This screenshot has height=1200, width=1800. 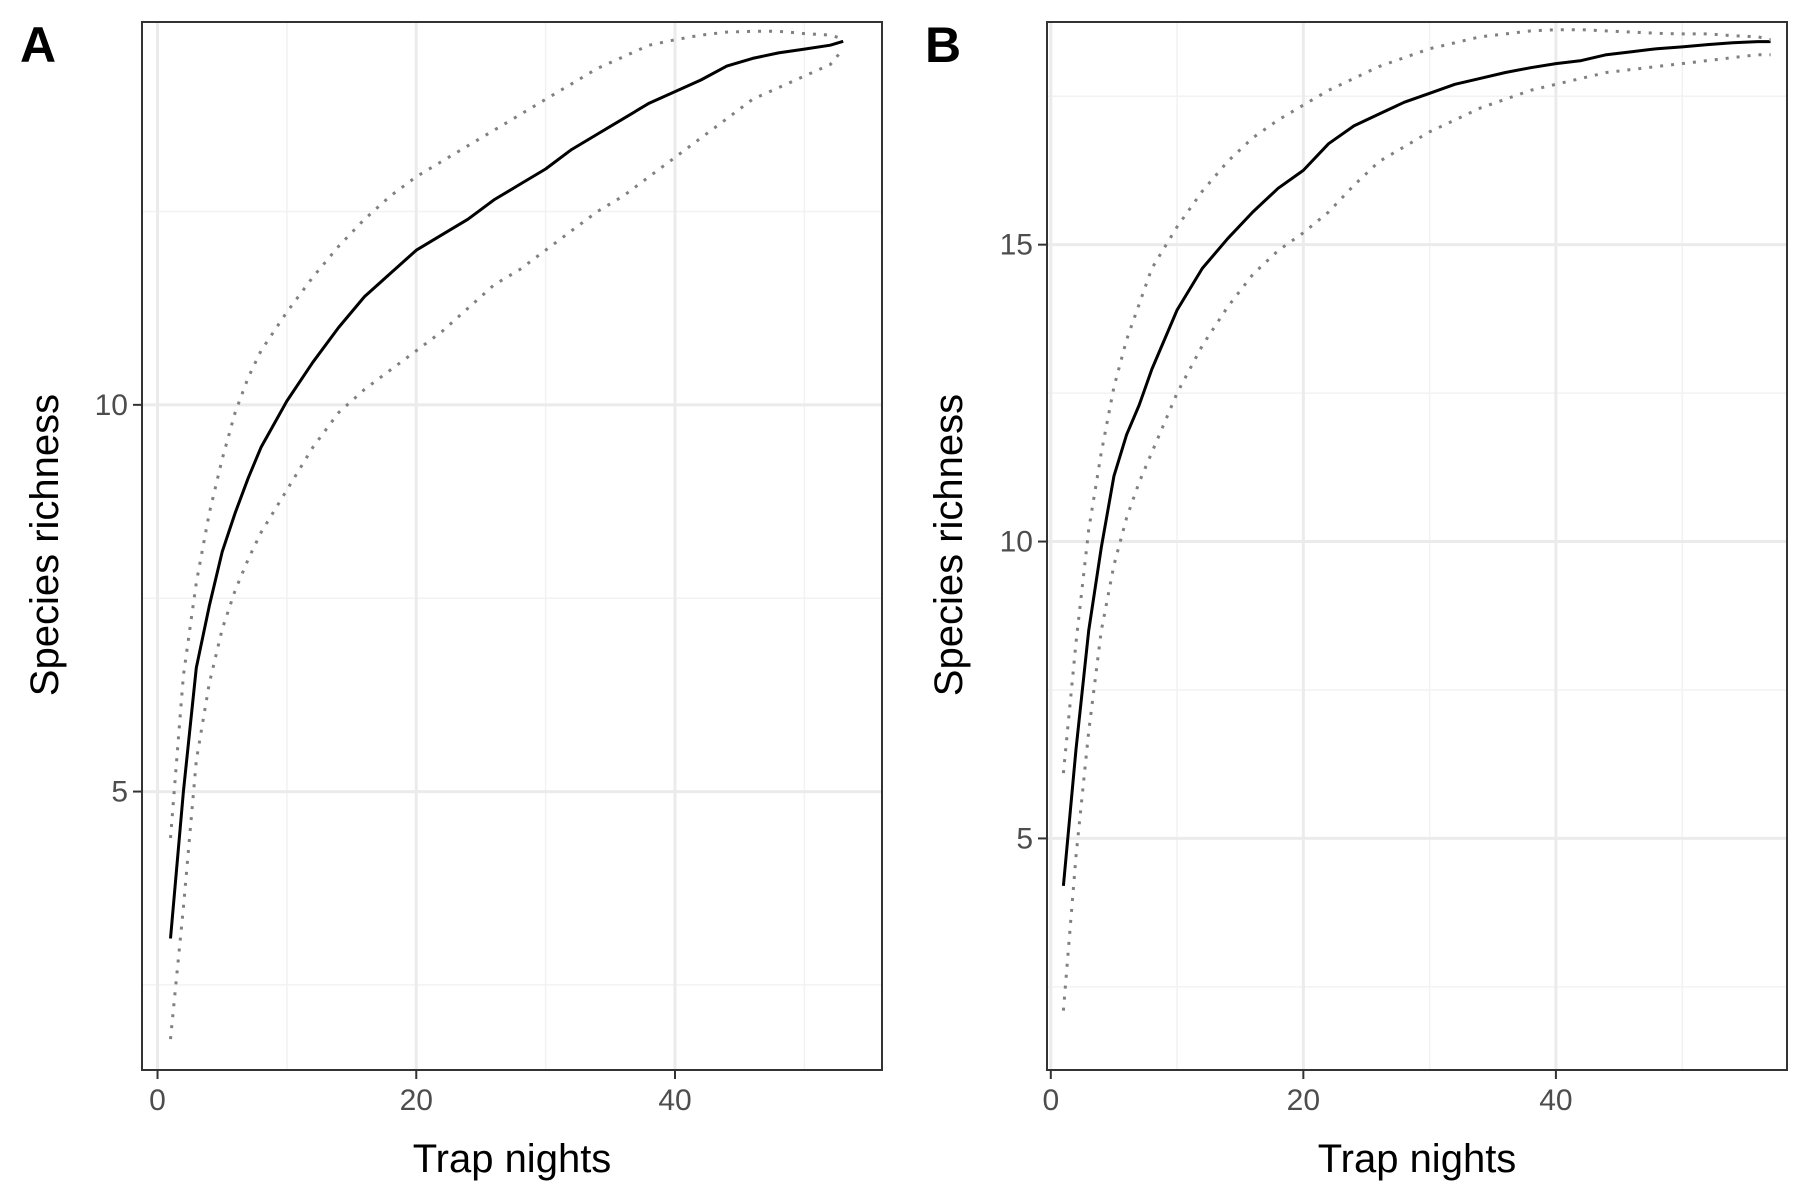 What do you see at coordinates (1417, 1159) in the screenshot?
I see `panel-b-x-axis-title: Trap nights` at bounding box center [1417, 1159].